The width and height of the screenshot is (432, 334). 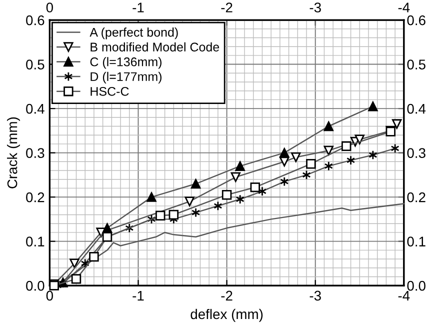 What do you see at coordinates (35, 197) in the screenshot?
I see `y-tick-label: 0.2` at bounding box center [35, 197].